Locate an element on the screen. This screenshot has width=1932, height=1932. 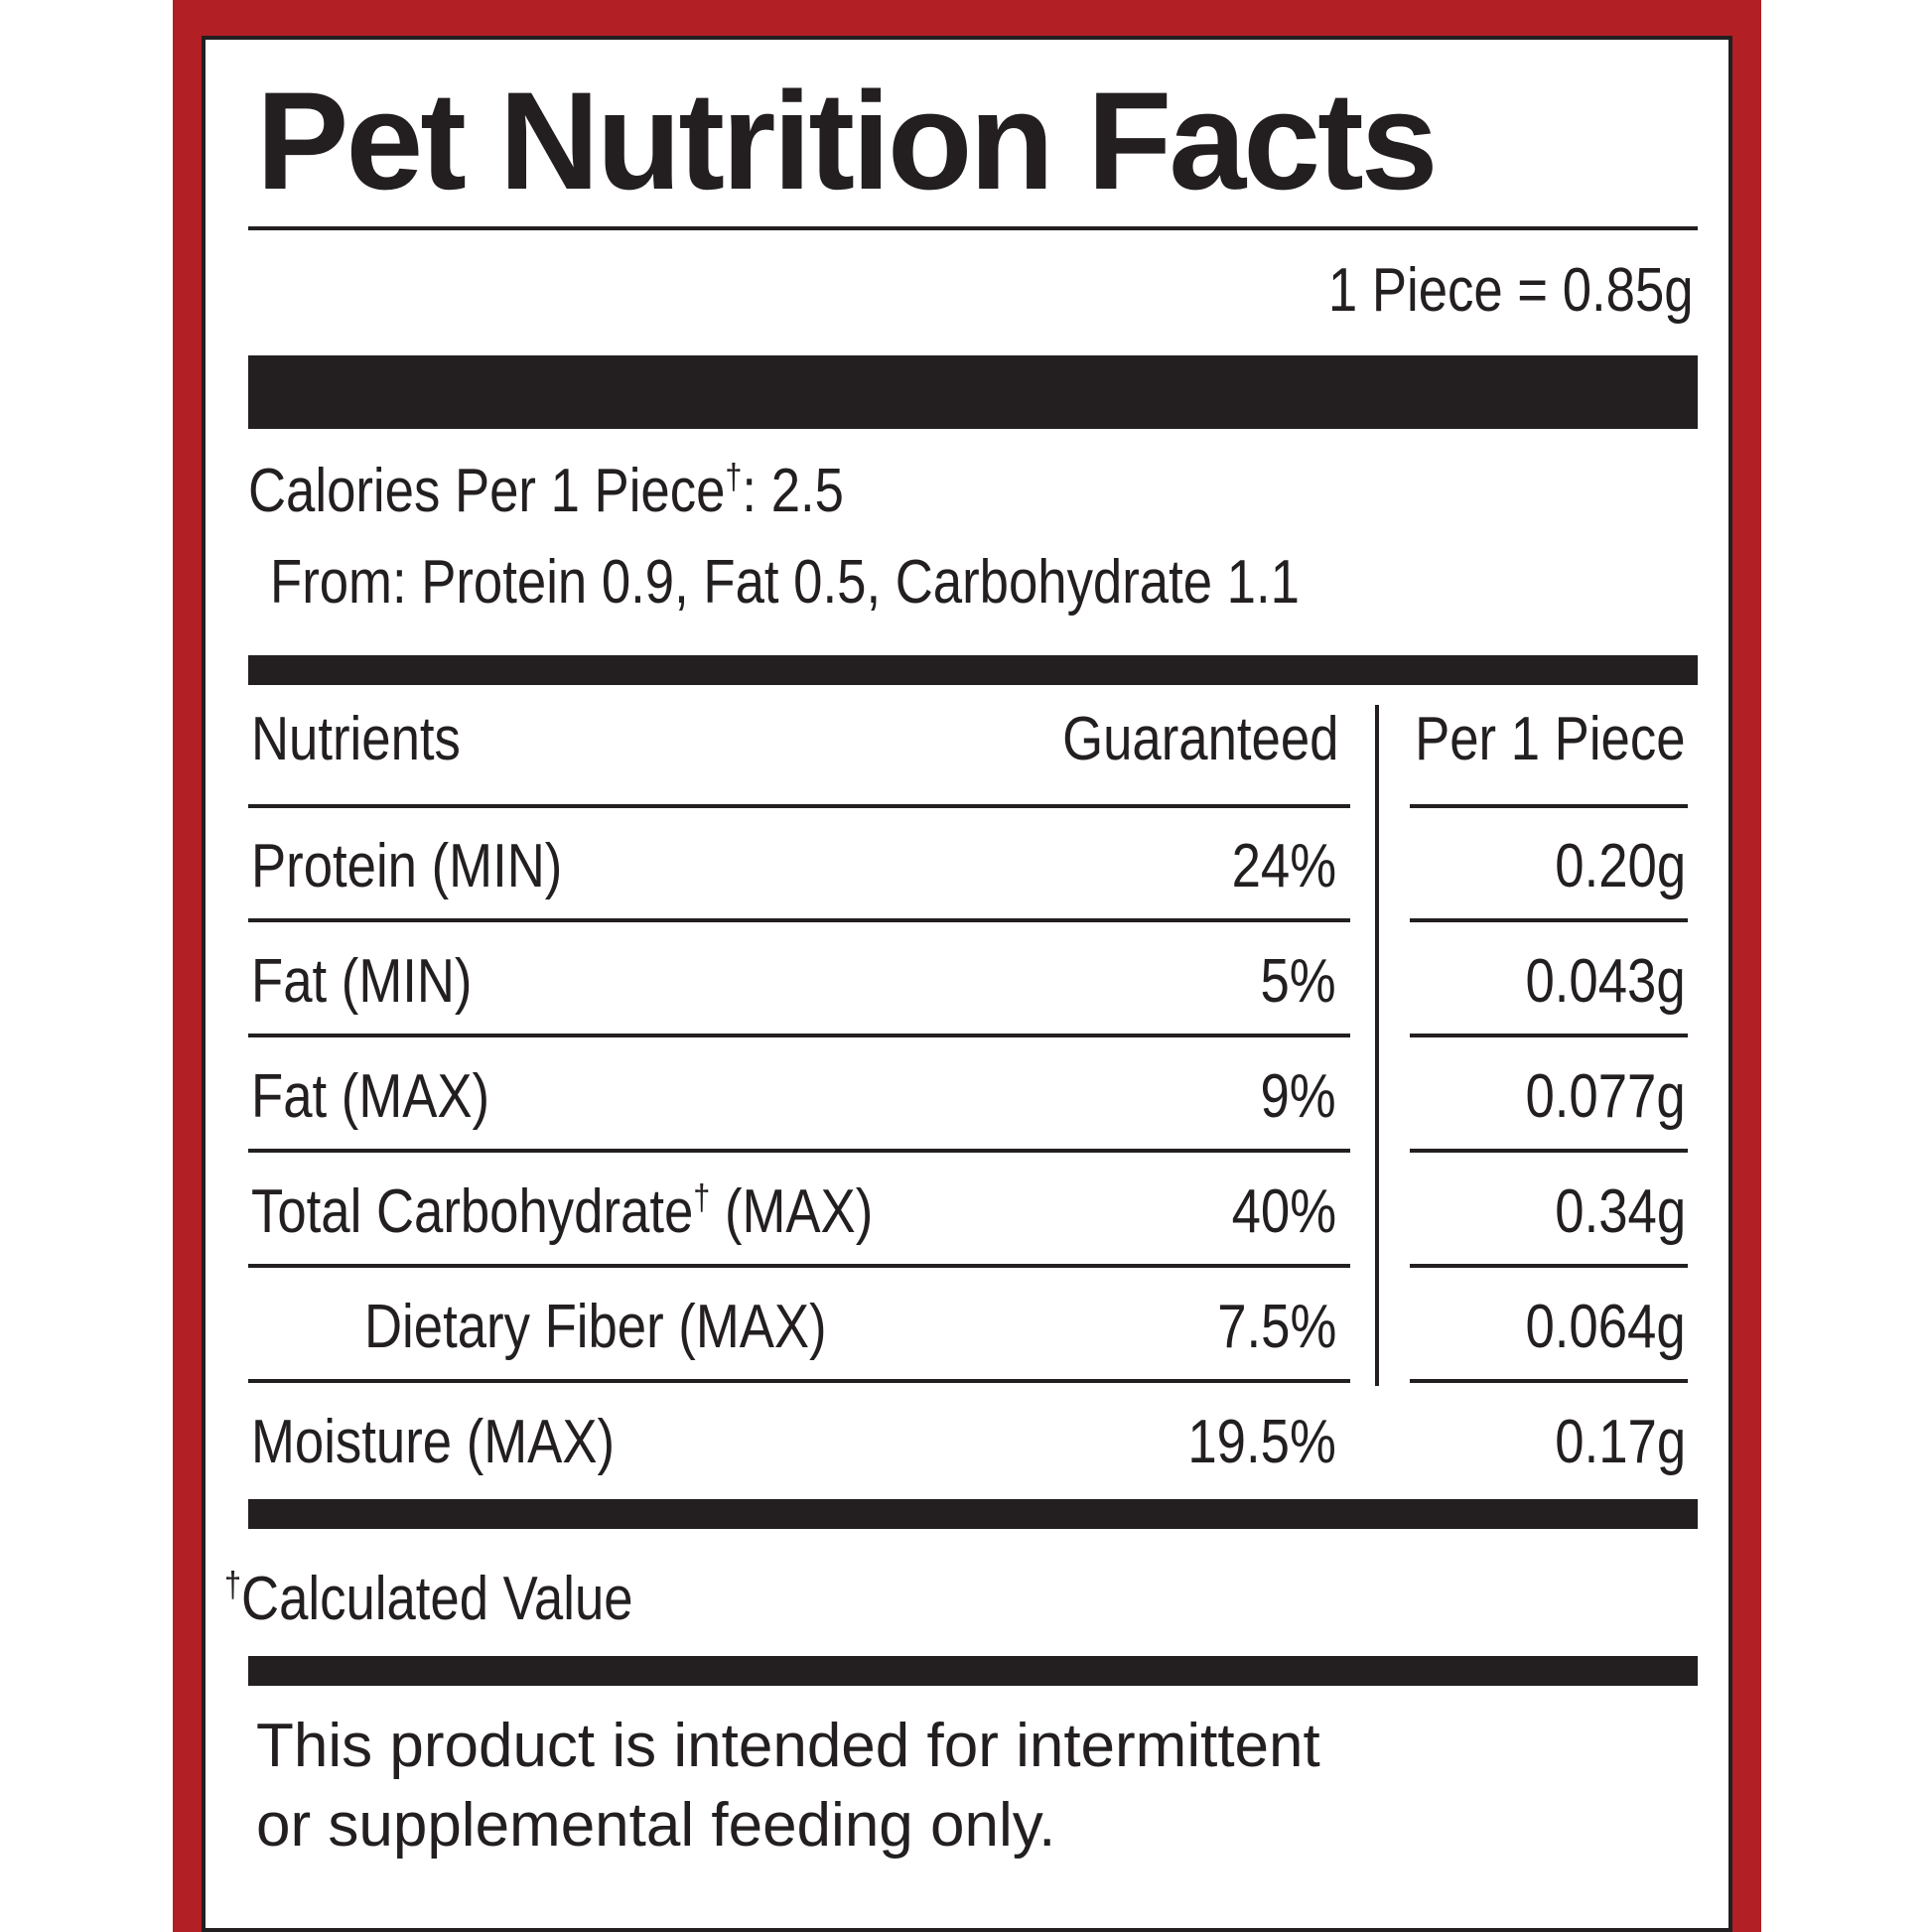
nutrient-per-piece: 0.20g is located at coordinates (1621, 866).